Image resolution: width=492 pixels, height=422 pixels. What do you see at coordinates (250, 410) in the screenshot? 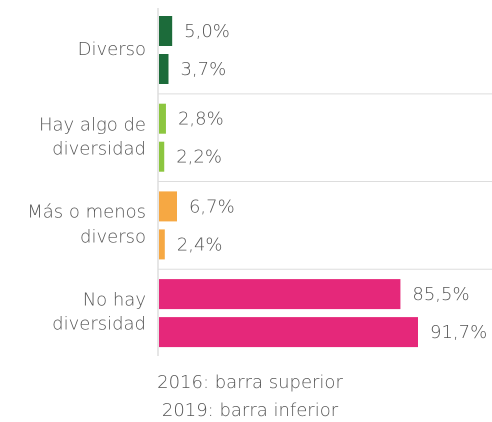
I see `note: 2019: barra inferior` at bounding box center [250, 410].